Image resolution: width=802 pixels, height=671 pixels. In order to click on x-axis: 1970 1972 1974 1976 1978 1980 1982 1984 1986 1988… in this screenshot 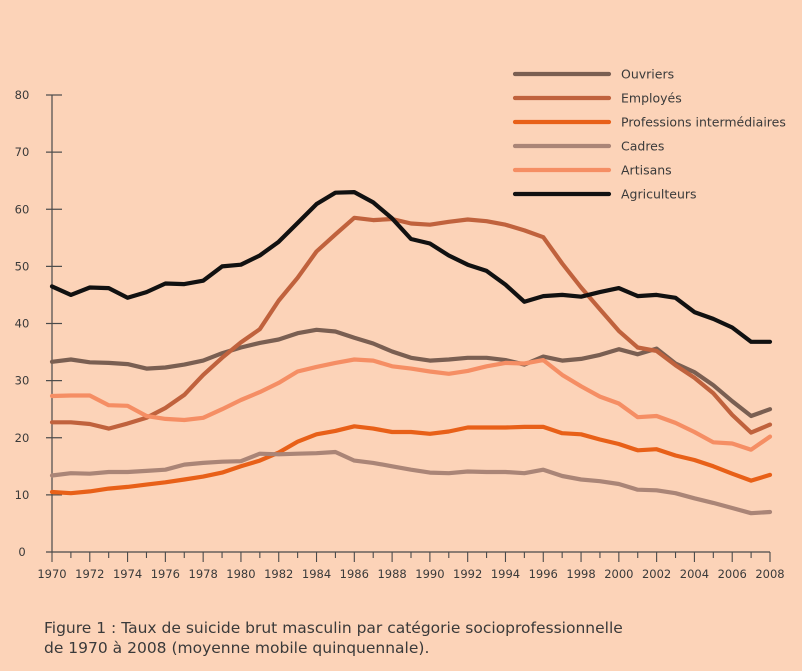, I will do `click(411, 566)`.